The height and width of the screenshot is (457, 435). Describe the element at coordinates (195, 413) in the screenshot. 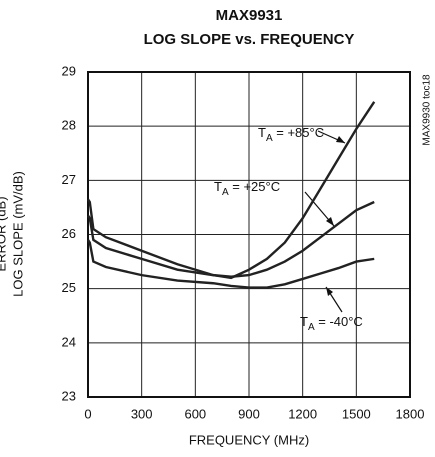

I see `x-tick-label: 600` at that location.